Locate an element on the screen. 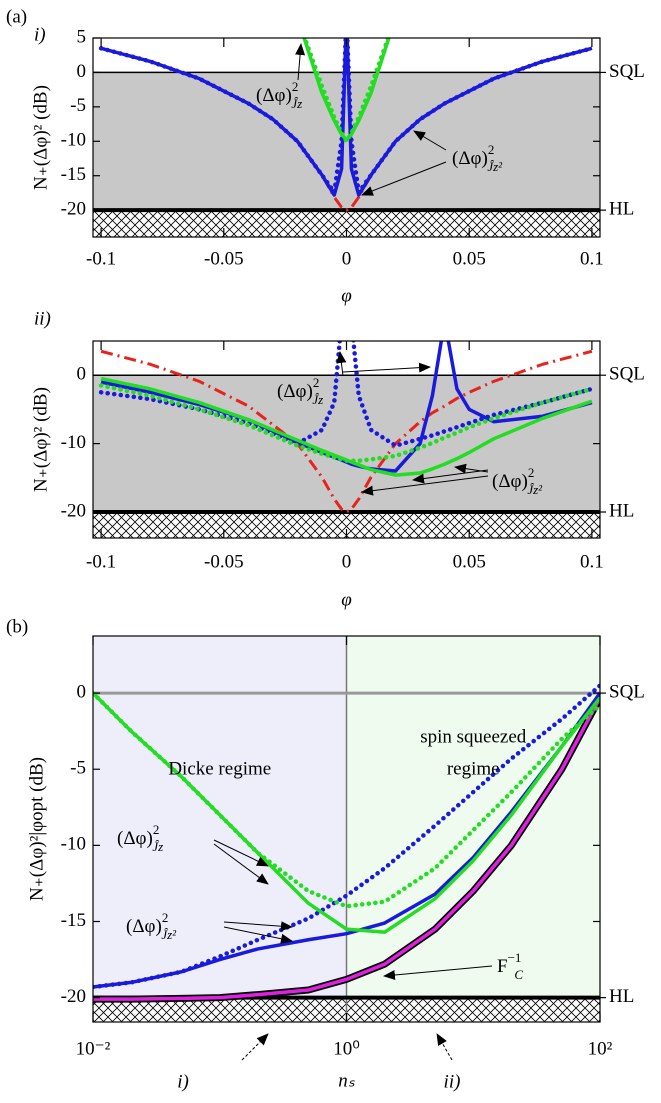 The image size is (661, 1103). annotation-base: F is located at coordinates (502, 966).